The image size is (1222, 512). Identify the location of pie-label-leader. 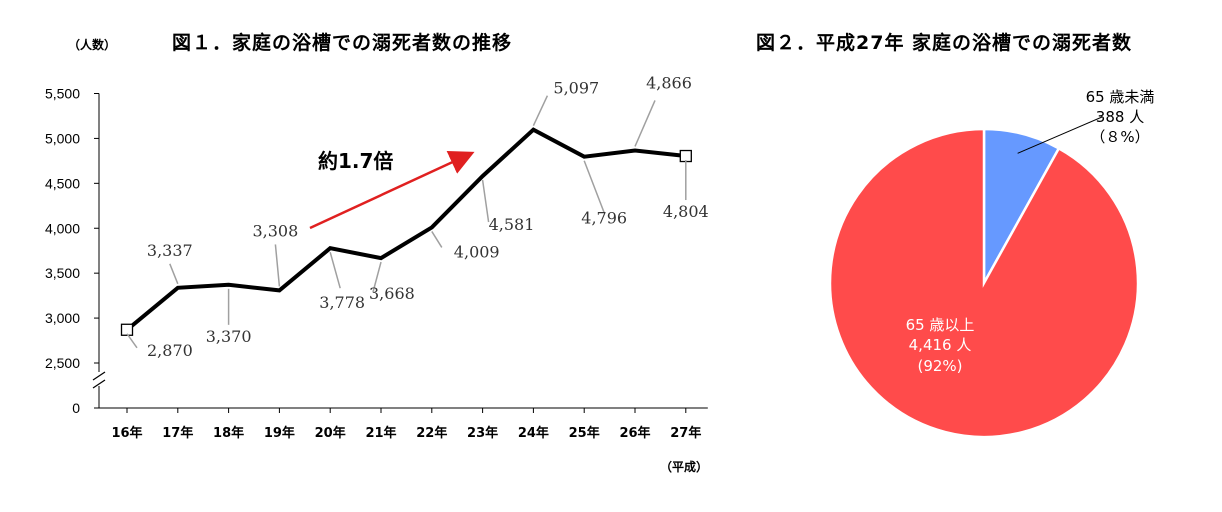
(1060, 135).